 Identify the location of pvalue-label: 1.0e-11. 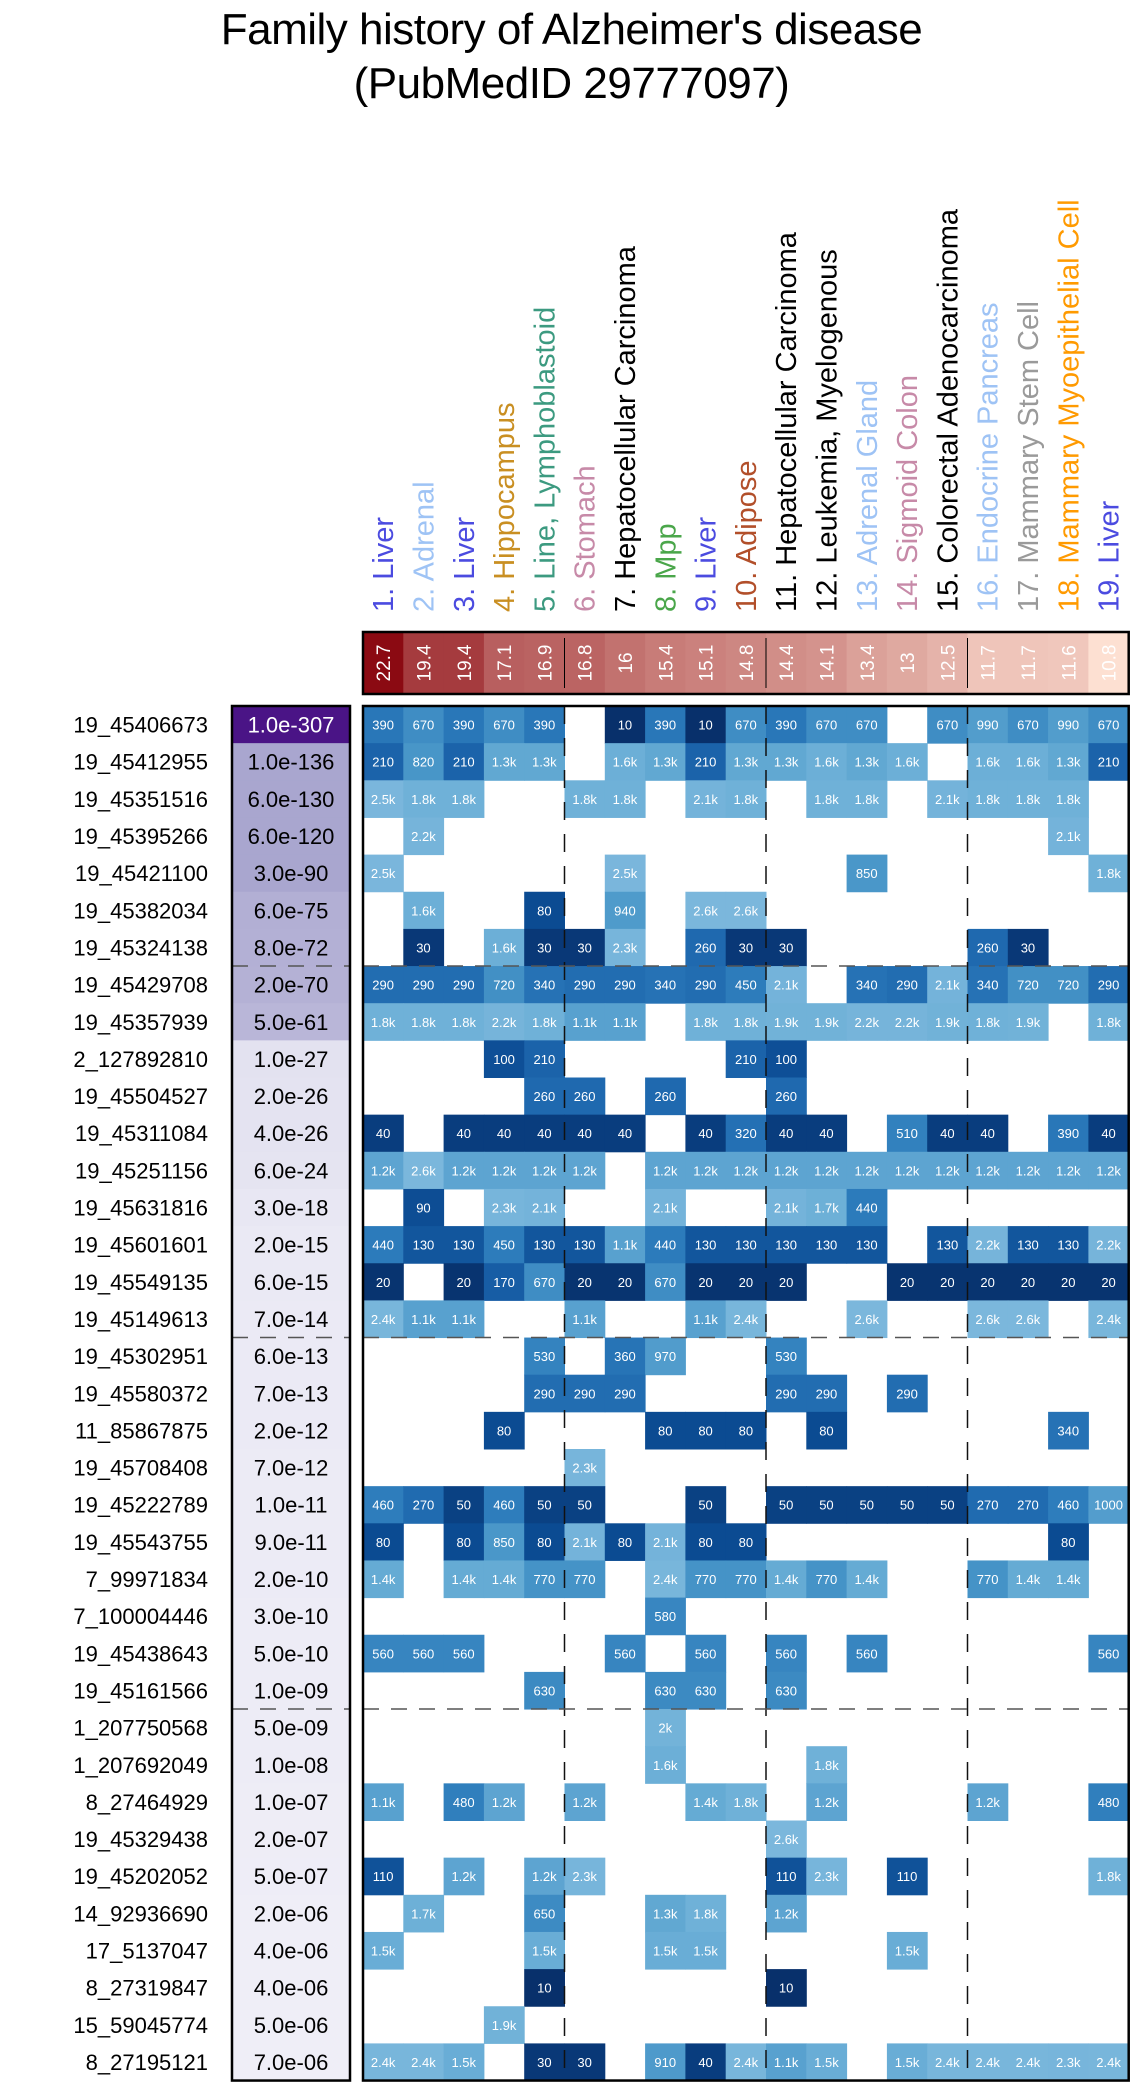
(291, 1505).